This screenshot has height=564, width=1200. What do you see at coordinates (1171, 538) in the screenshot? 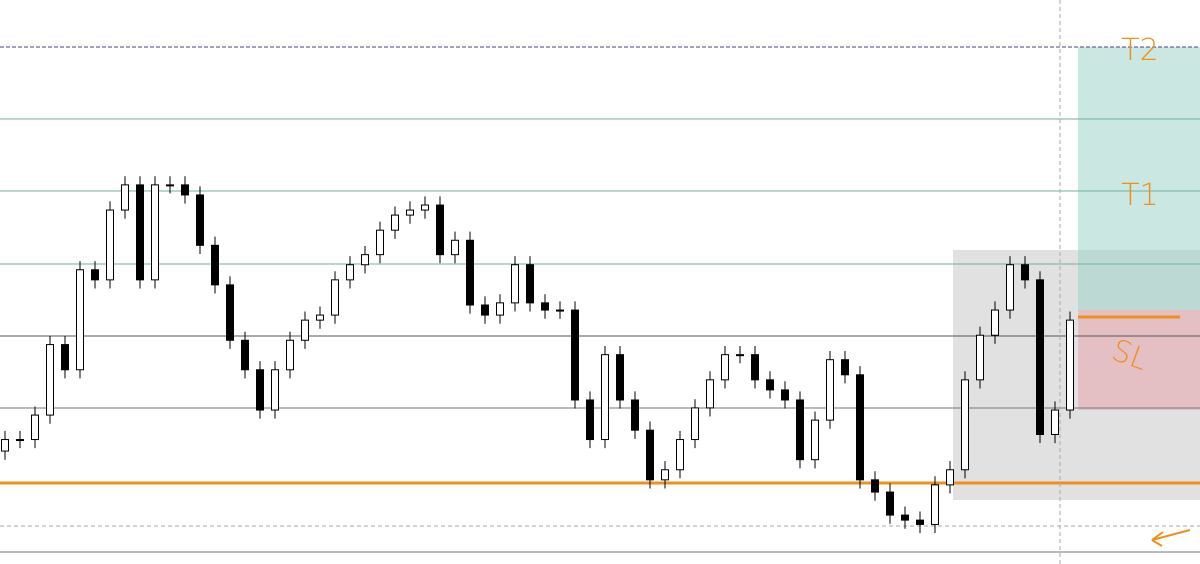
I see `arrow` at bounding box center [1171, 538].